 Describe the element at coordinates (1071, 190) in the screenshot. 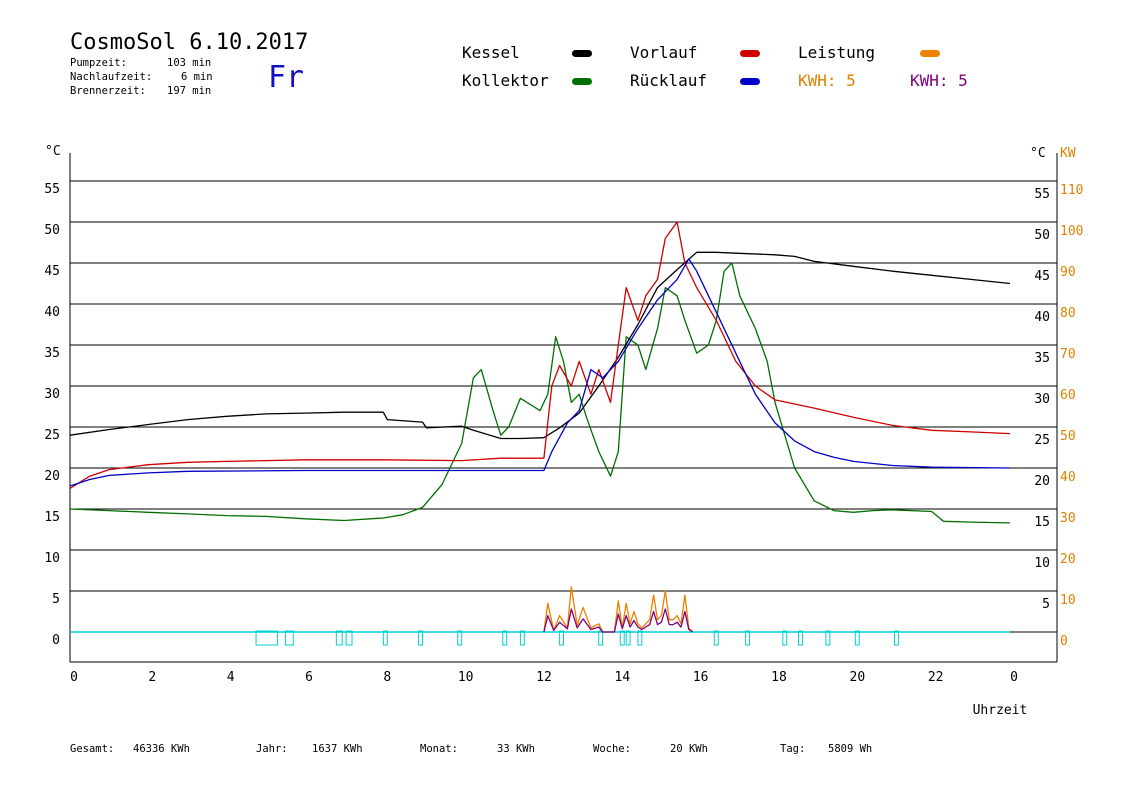

I see `y-tick-kw: 110` at that location.